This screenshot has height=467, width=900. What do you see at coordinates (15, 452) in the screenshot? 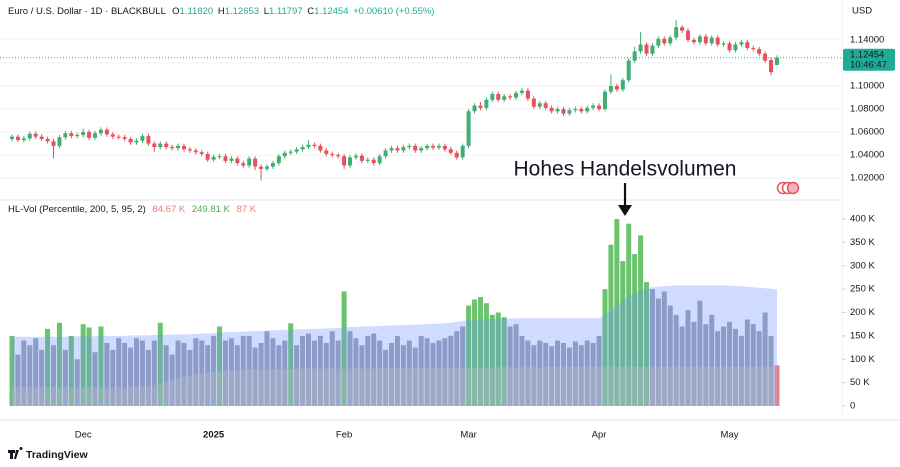
I see `brand-logo` at bounding box center [15, 452].